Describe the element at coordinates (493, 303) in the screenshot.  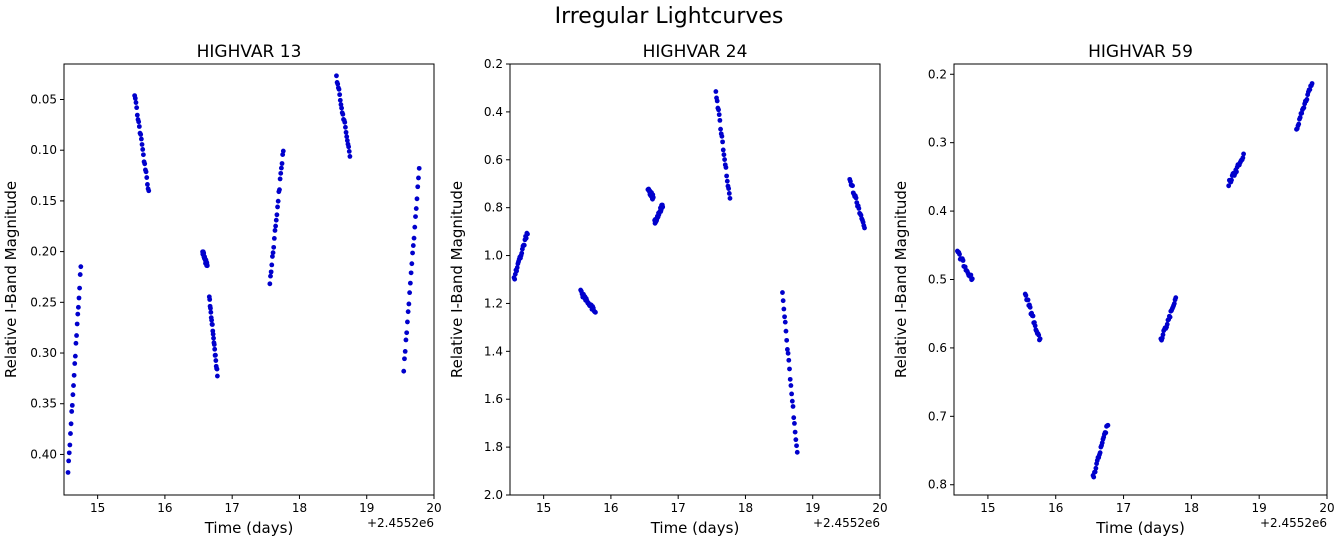
I see `y-tick-label: 1.2` at that location.